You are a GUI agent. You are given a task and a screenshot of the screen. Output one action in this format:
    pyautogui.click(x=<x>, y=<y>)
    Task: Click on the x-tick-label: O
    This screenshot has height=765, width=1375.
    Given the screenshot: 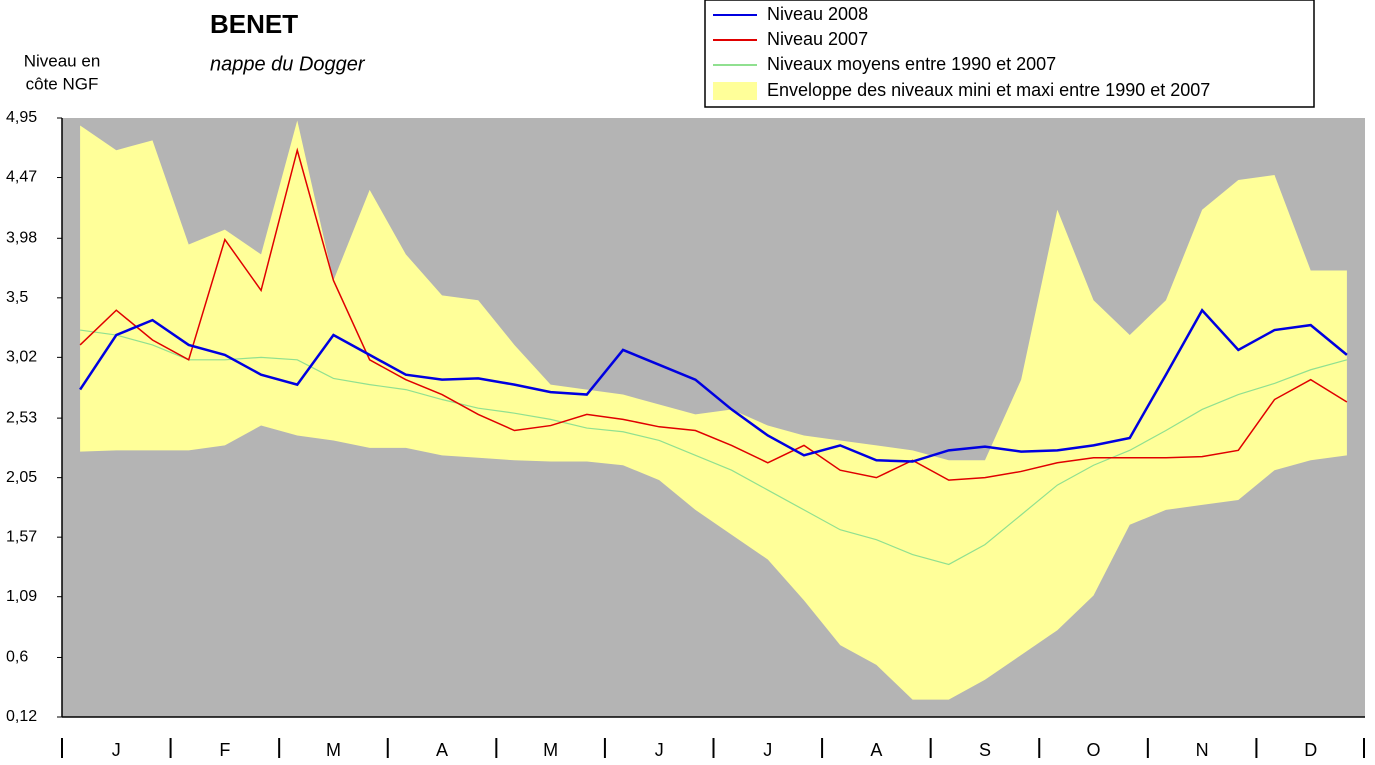 What is the action you would take?
    pyautogui.click(x=1094, y=750)
    